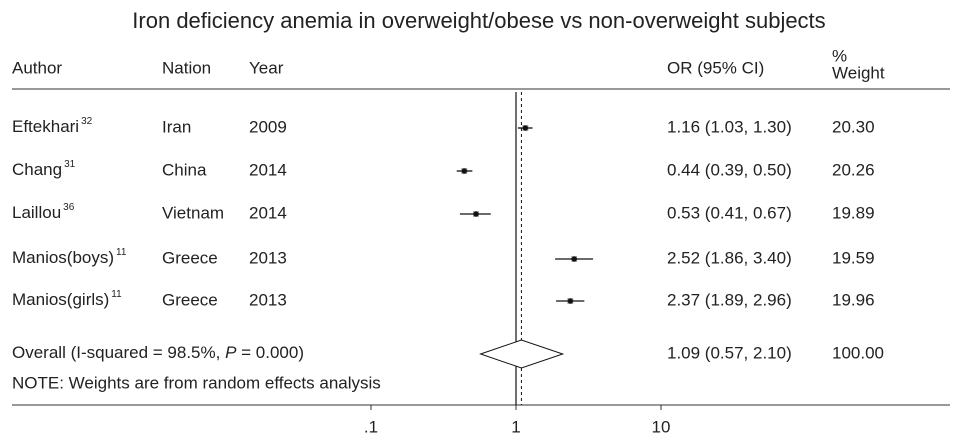 This screenshot has width=958, height=439. I want to click on overall-label-part: = 0.000), so click(270, 352).